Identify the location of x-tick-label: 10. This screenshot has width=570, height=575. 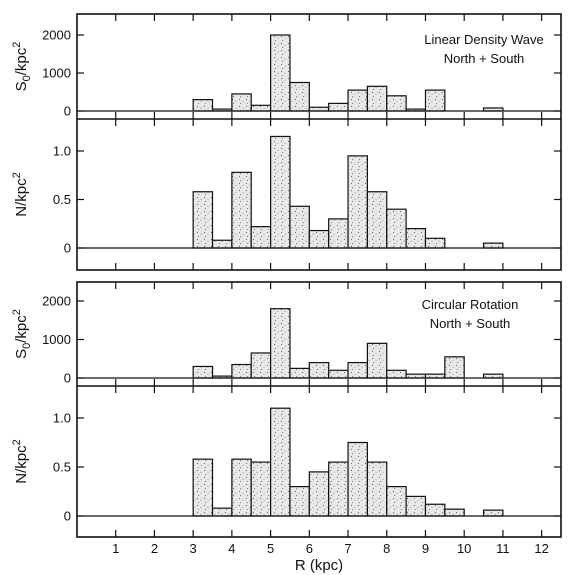
(464, 548).